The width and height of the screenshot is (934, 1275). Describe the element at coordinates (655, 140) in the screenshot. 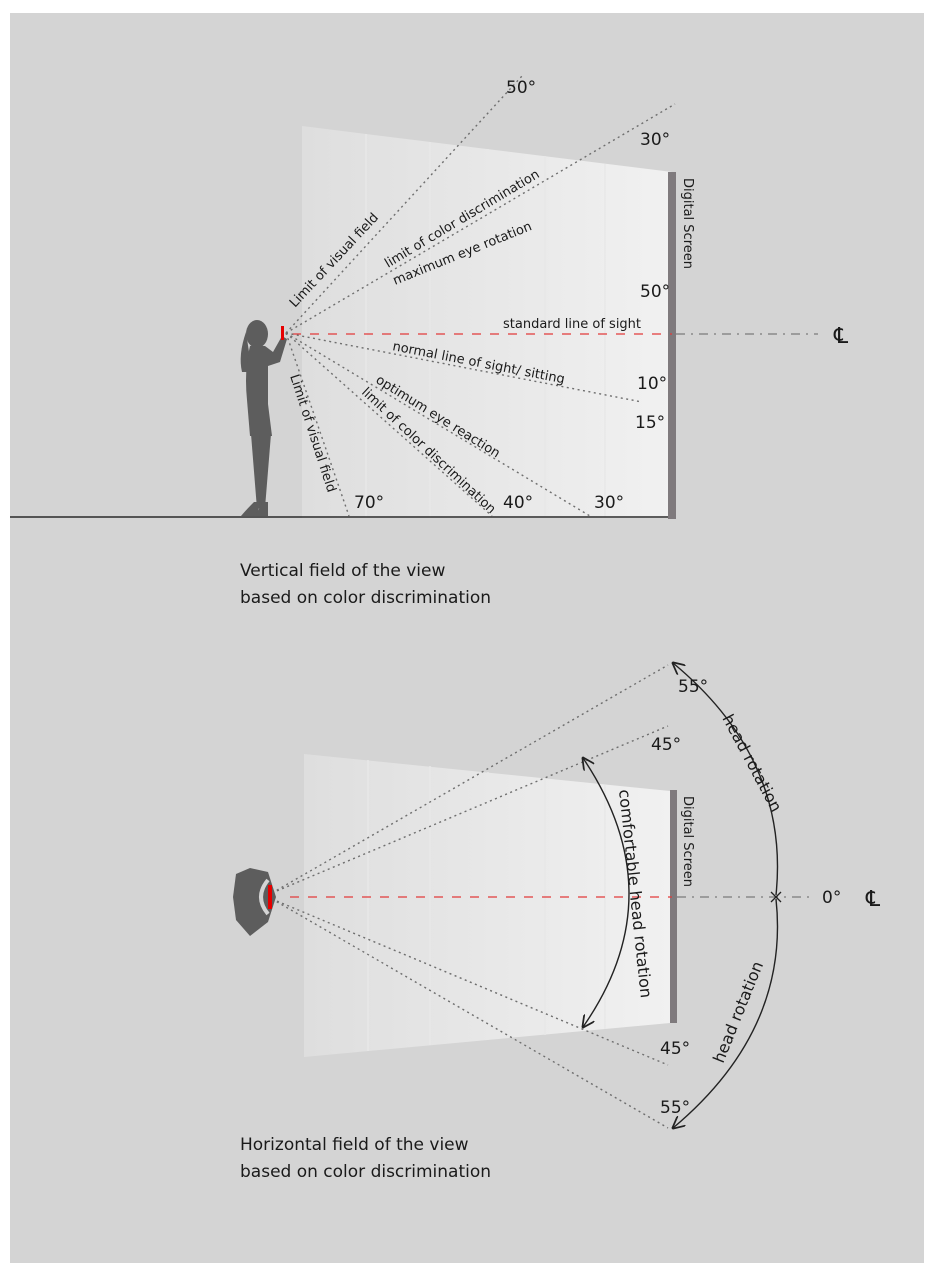

I see `angle-upper-30: 30°` at that location.